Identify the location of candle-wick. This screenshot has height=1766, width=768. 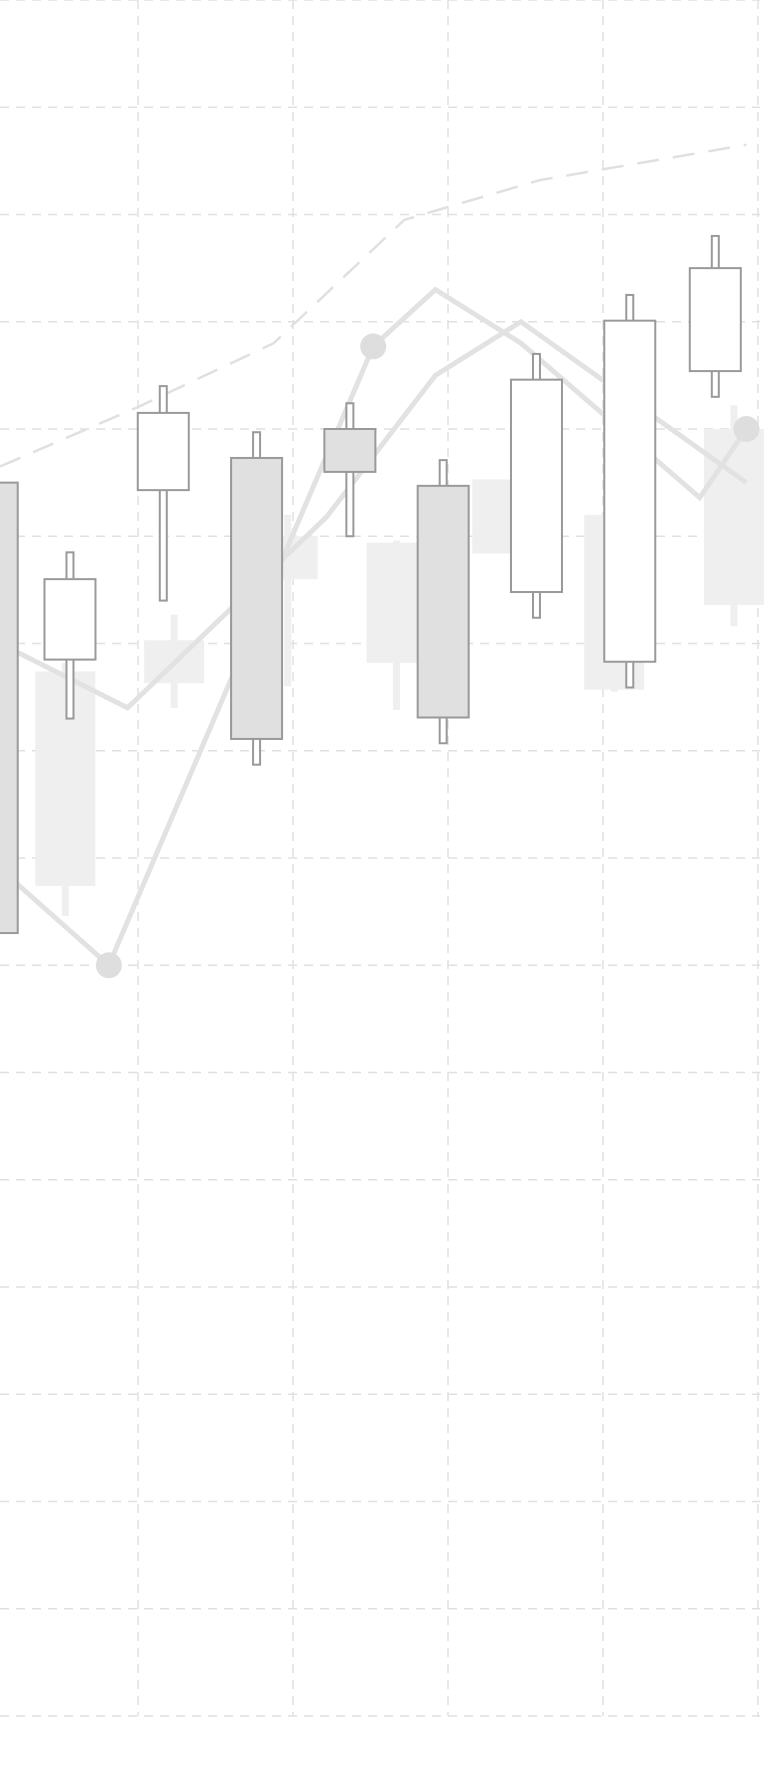
(163, 493).